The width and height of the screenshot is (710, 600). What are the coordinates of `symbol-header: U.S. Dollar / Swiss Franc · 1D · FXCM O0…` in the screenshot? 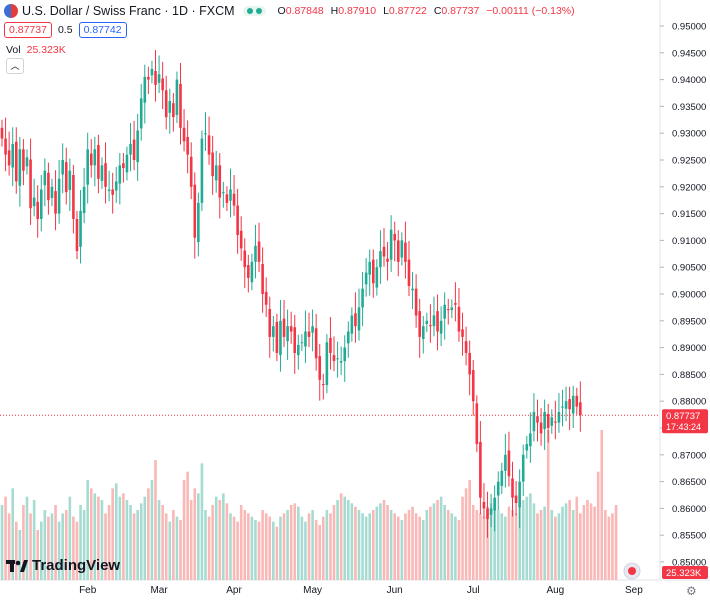 It's located at (289, 11).